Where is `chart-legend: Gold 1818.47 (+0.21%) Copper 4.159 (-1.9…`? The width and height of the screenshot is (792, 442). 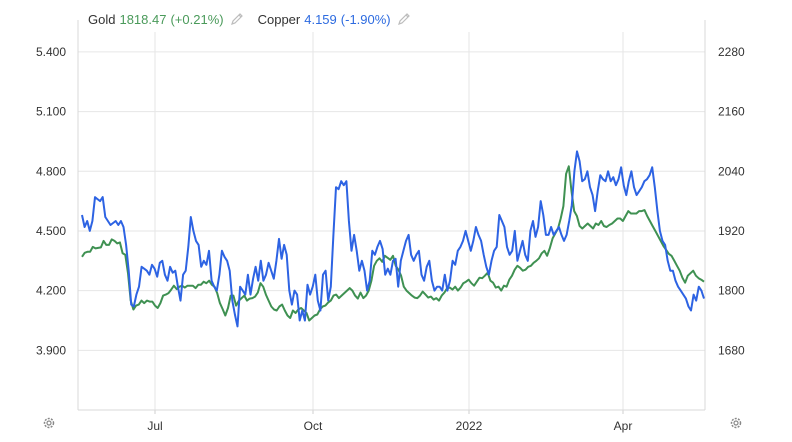 chart-legend: Gold 1818.47 (+0.21%) Copper 4.159 (-1.9… is located at coordinates (256, 19).